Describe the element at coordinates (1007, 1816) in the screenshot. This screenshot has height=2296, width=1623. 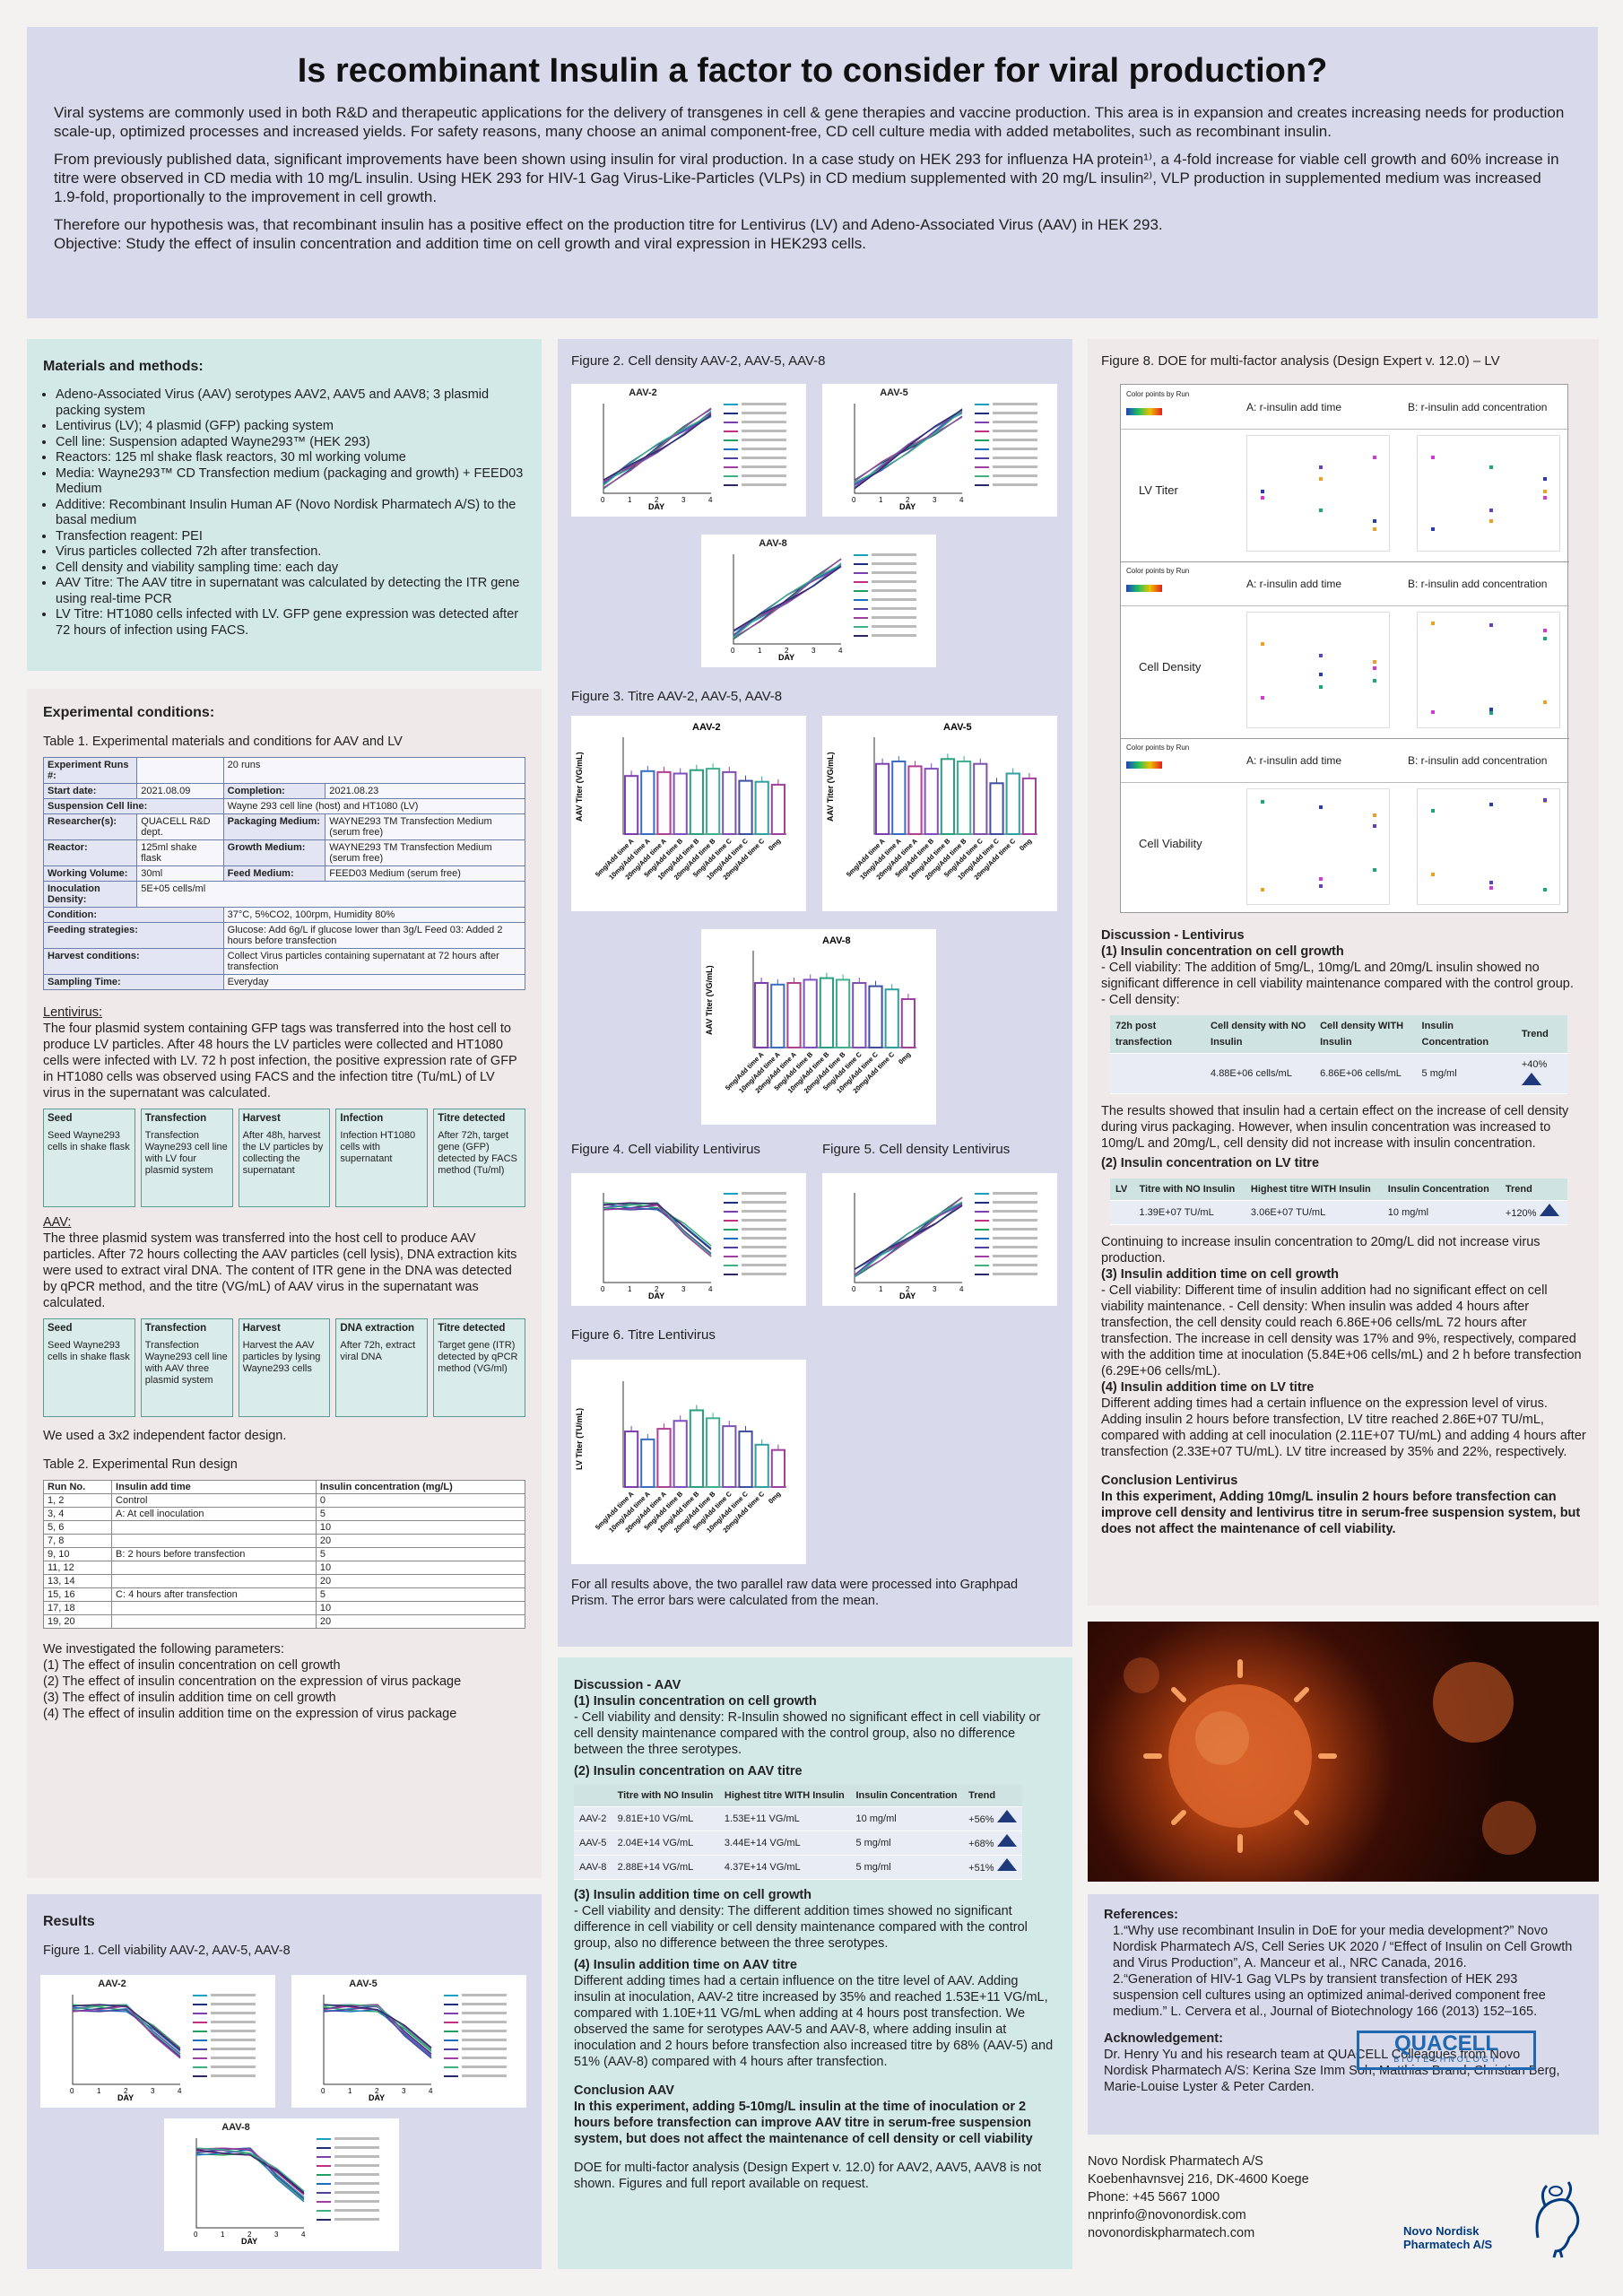
I see `arrow-up-icon` at that location.